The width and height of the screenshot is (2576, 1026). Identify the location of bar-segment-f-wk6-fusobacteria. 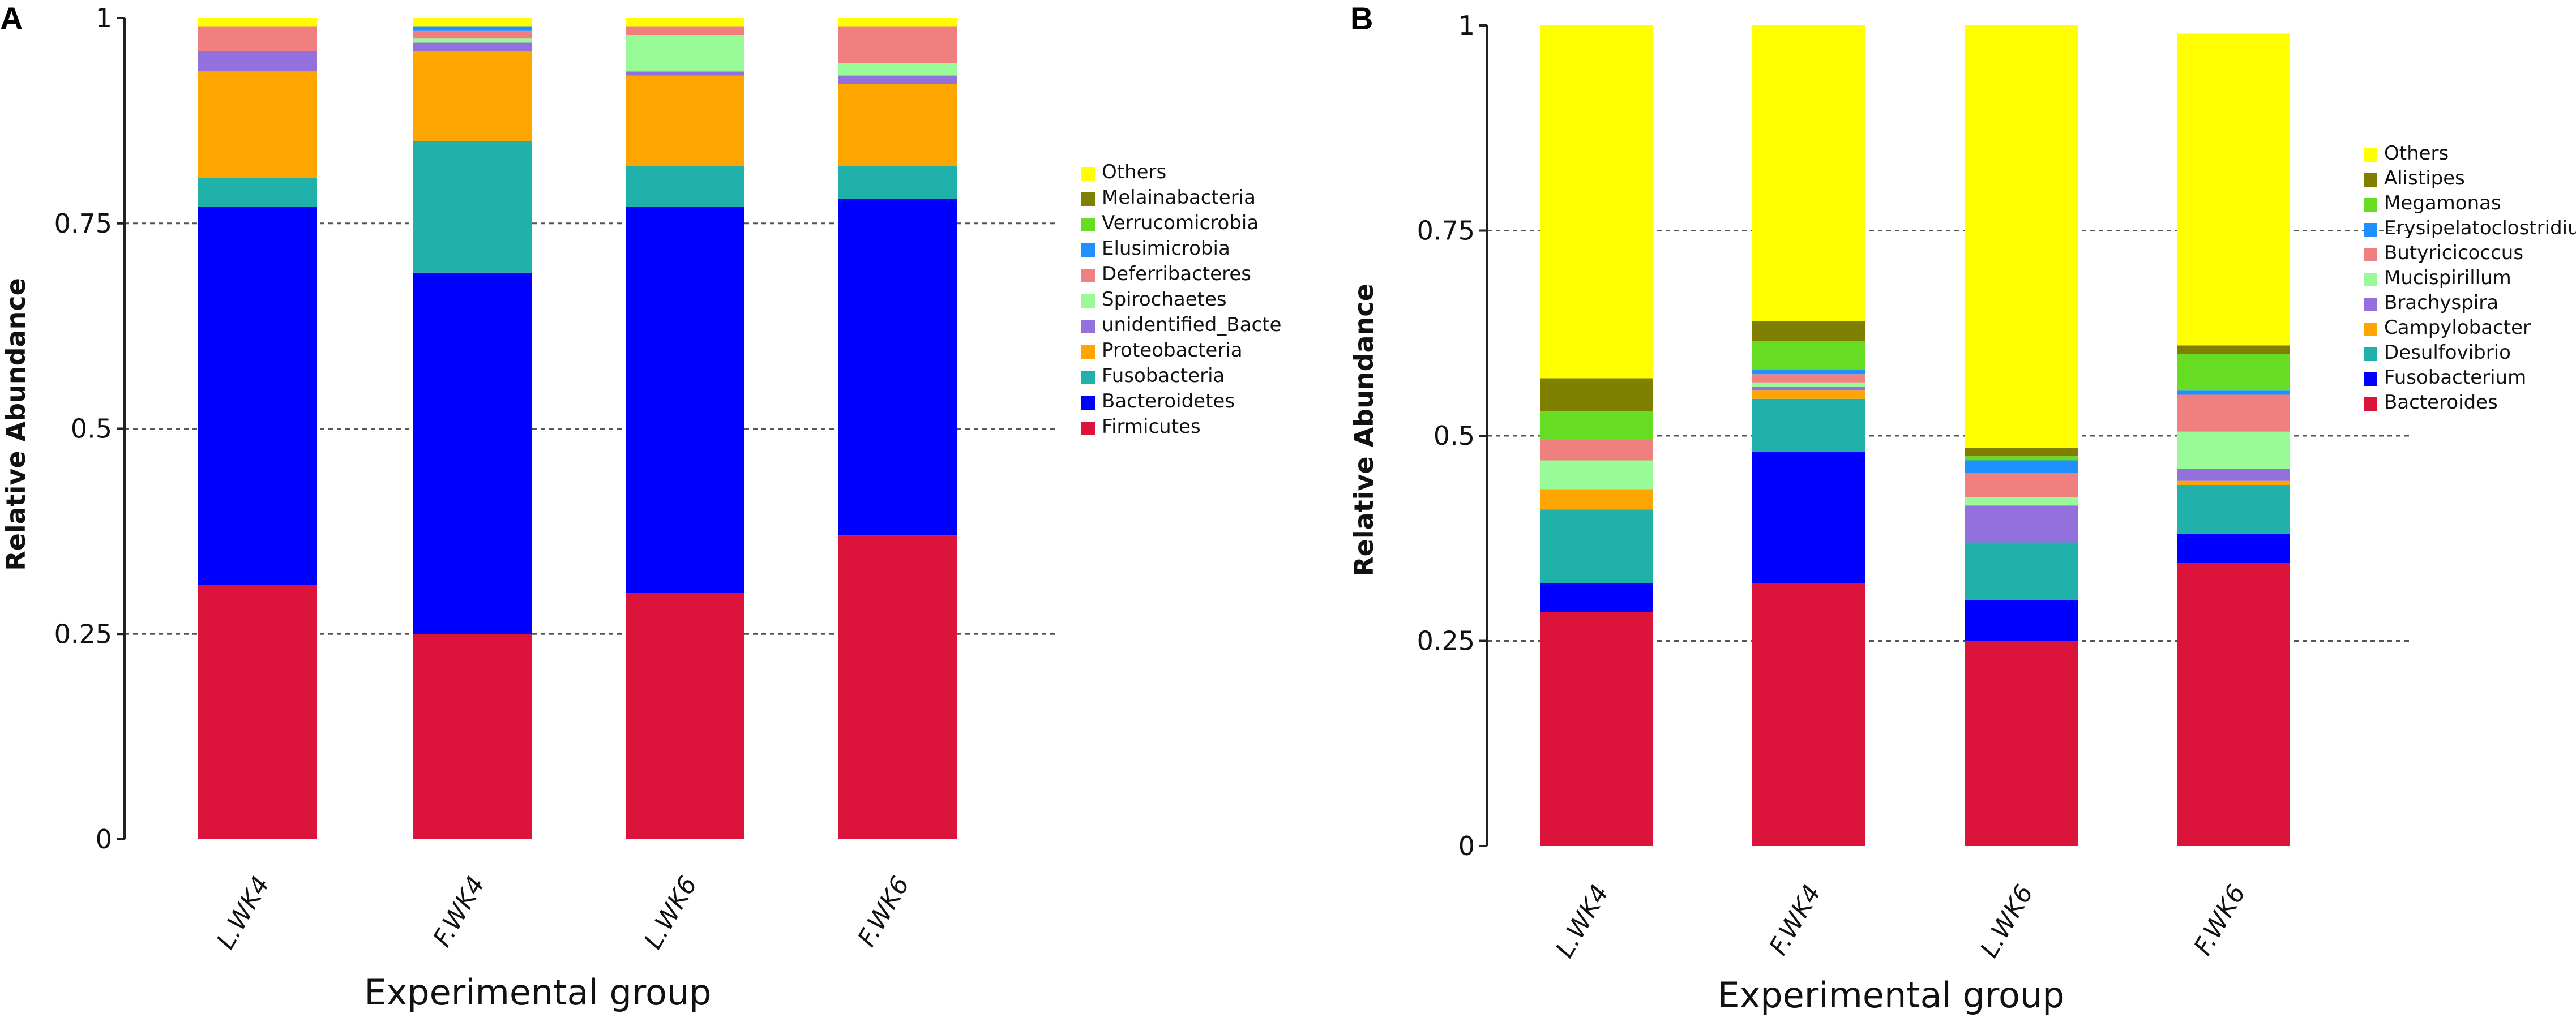
(897, 182).